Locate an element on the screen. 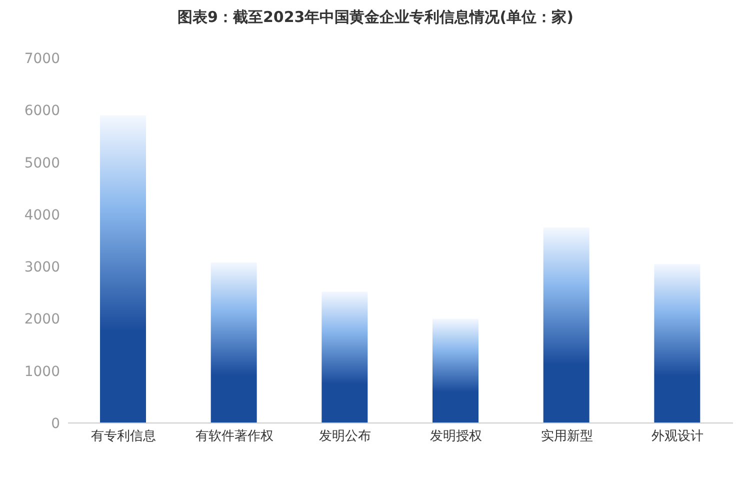  y-tick-label: 3000 is located at coordinates (42, 268).